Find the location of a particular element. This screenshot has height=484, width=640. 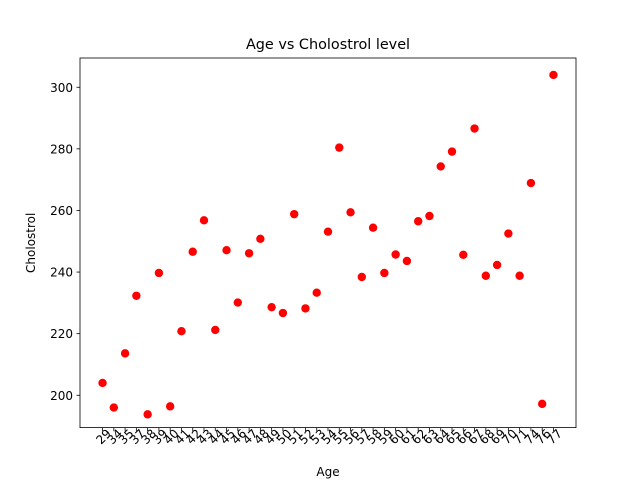

y-tick-label: 240 is located at coordinates (61, 273).